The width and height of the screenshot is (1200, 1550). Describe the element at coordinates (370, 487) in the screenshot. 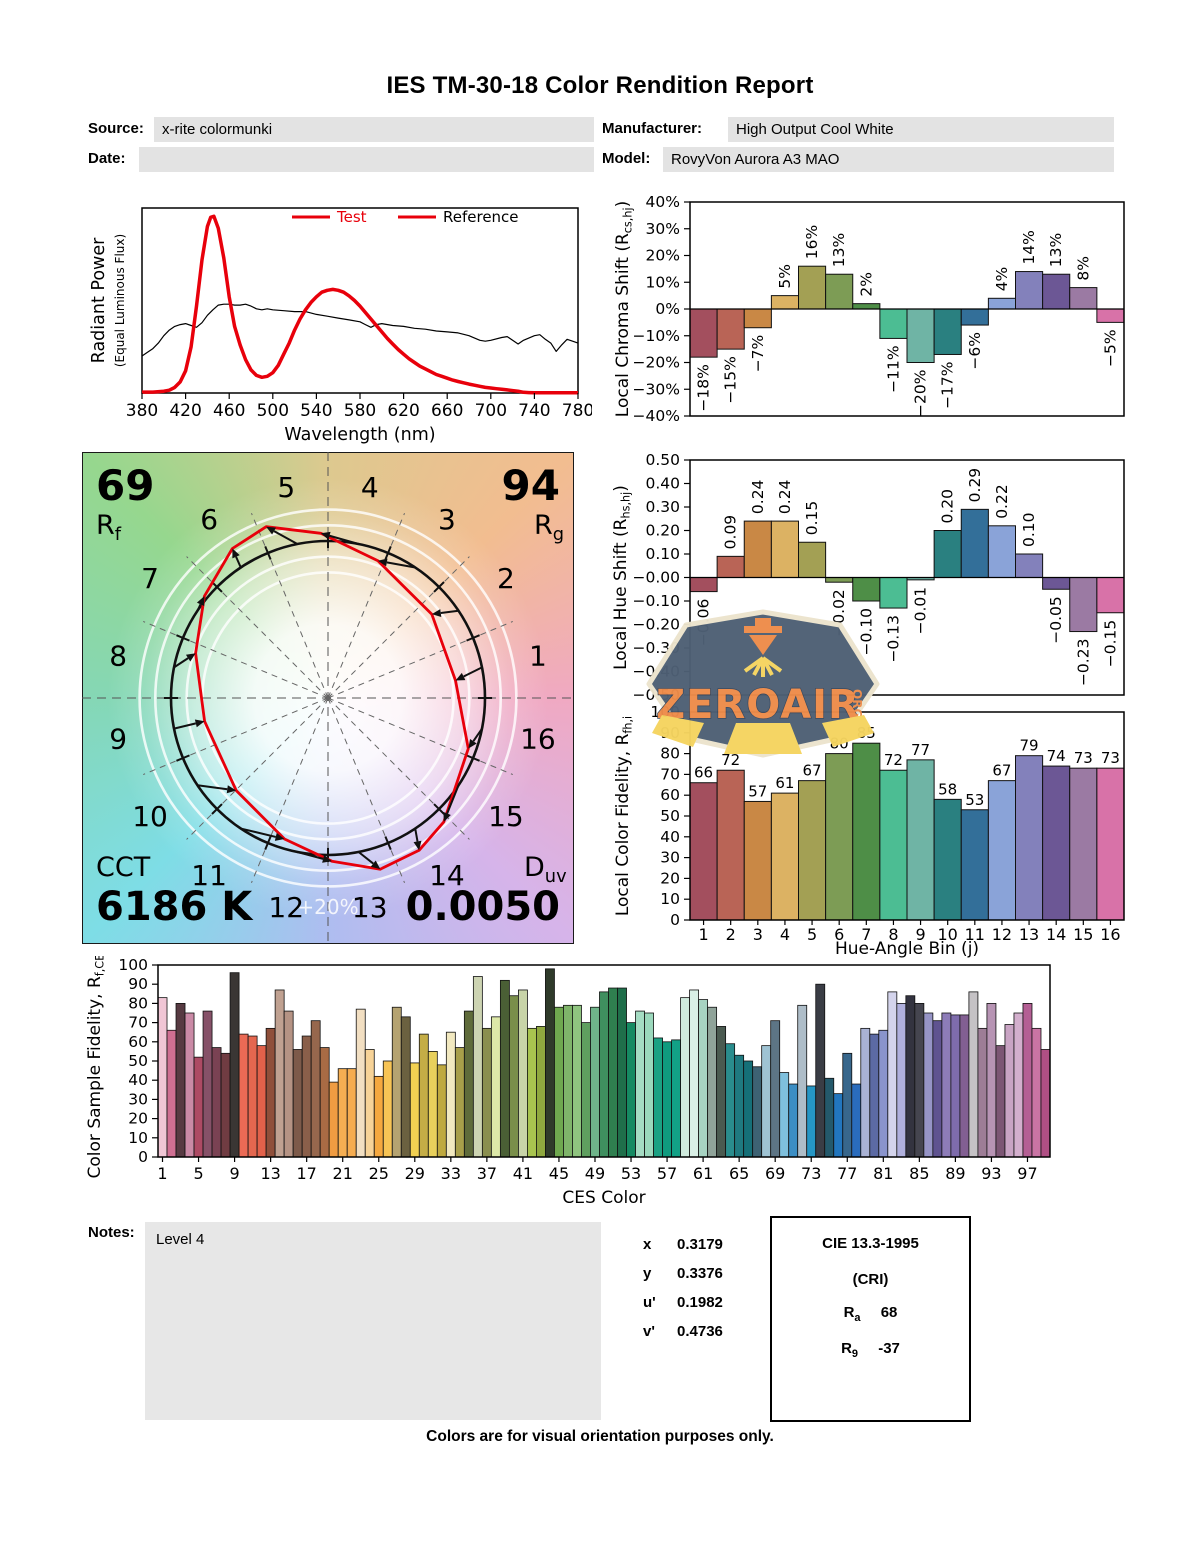

I see `svg-text: 4` at that location.